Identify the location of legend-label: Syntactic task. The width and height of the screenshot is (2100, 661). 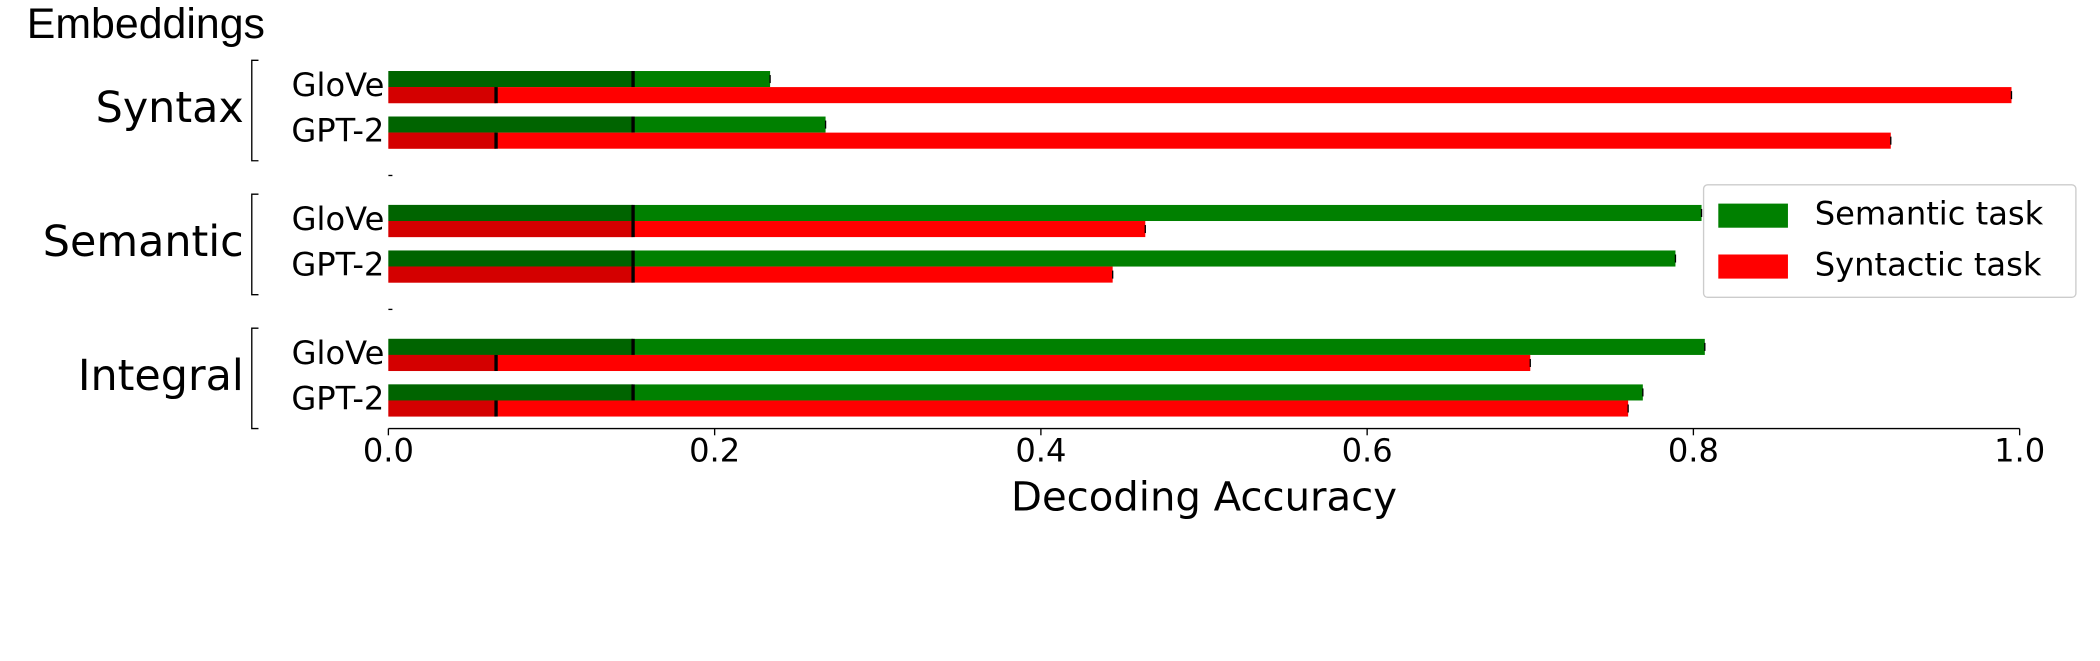
(1928, 265).